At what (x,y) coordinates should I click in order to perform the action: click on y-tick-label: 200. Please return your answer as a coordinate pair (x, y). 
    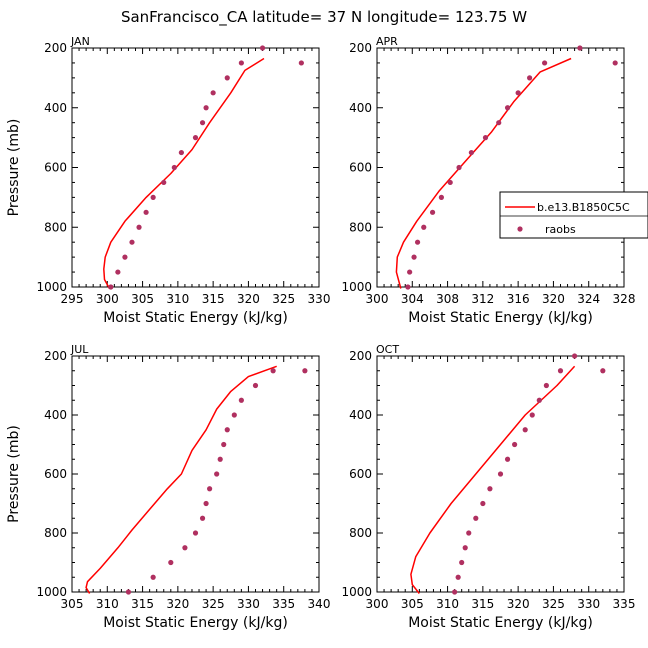
    Looking at the image, I should click on (360, 356).